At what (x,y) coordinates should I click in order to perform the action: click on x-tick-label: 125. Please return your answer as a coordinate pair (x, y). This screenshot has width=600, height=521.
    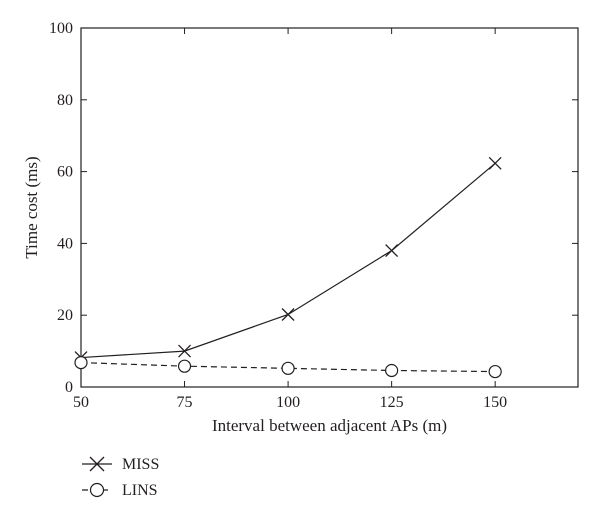
    Looking at the image, I should click on (392, 402).